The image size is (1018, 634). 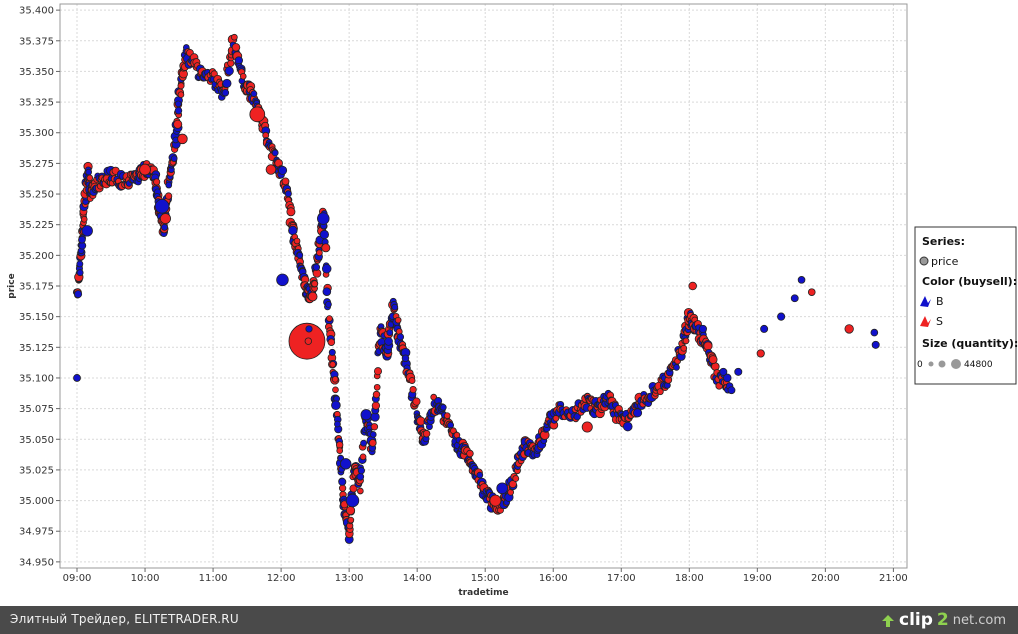 I want to click on brand-text-2: 2, so click(x=942, y=620).